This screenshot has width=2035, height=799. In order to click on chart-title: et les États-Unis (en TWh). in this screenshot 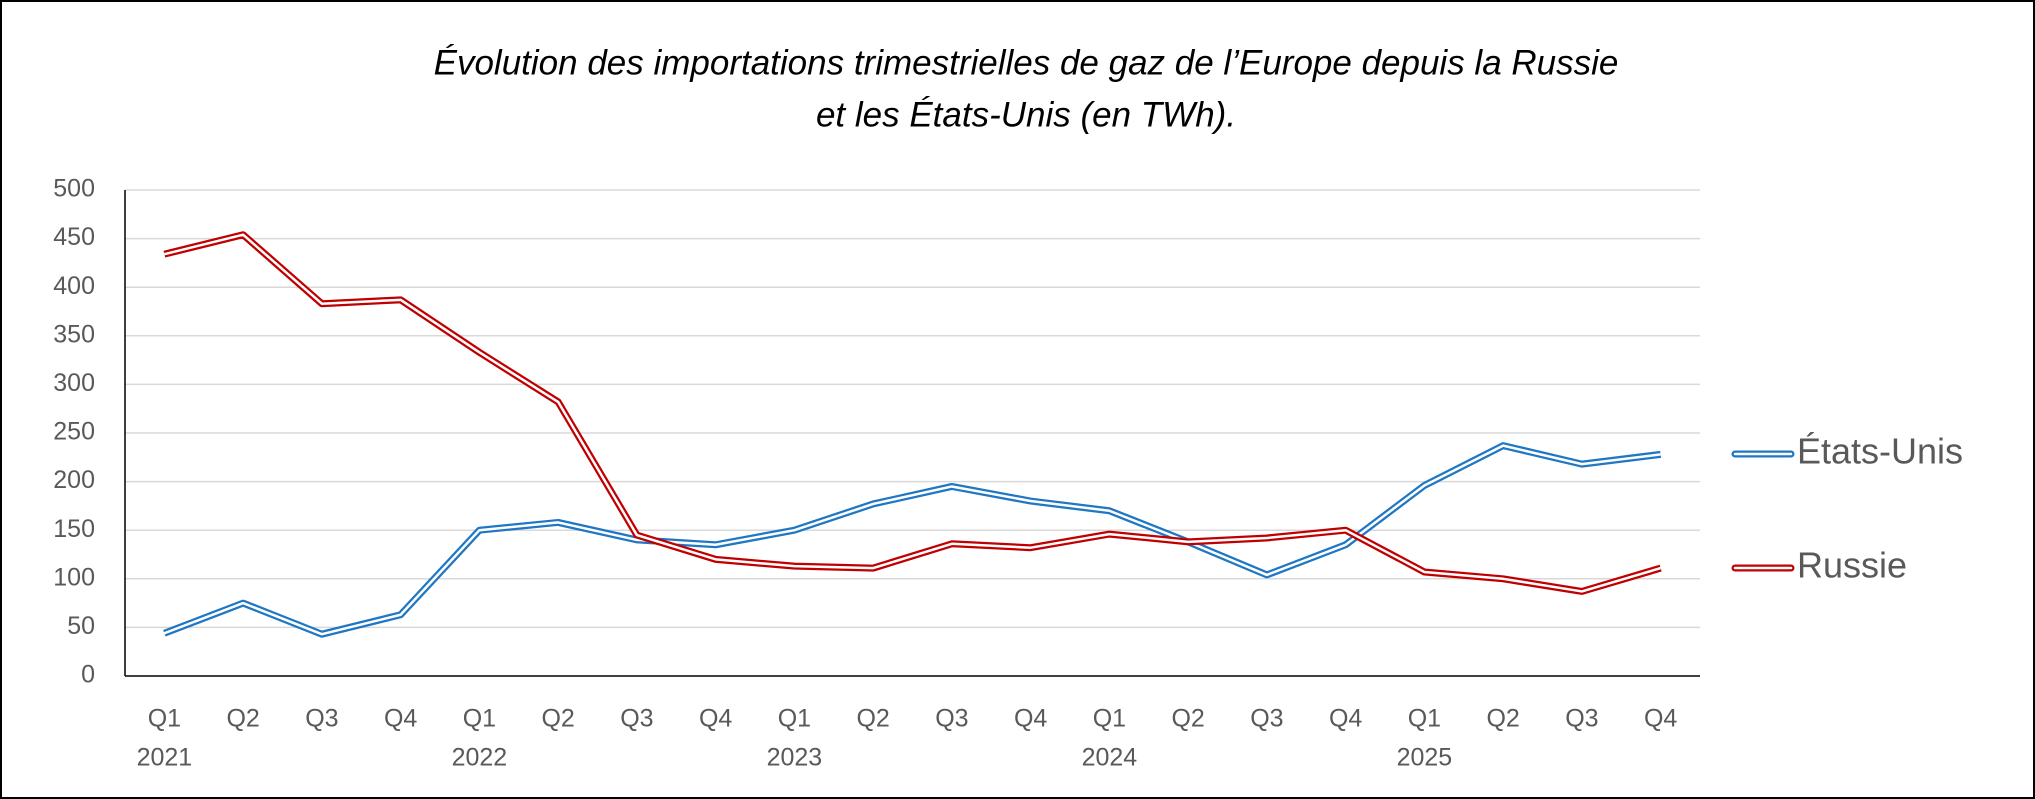, I will do `click(1026, 114)`.